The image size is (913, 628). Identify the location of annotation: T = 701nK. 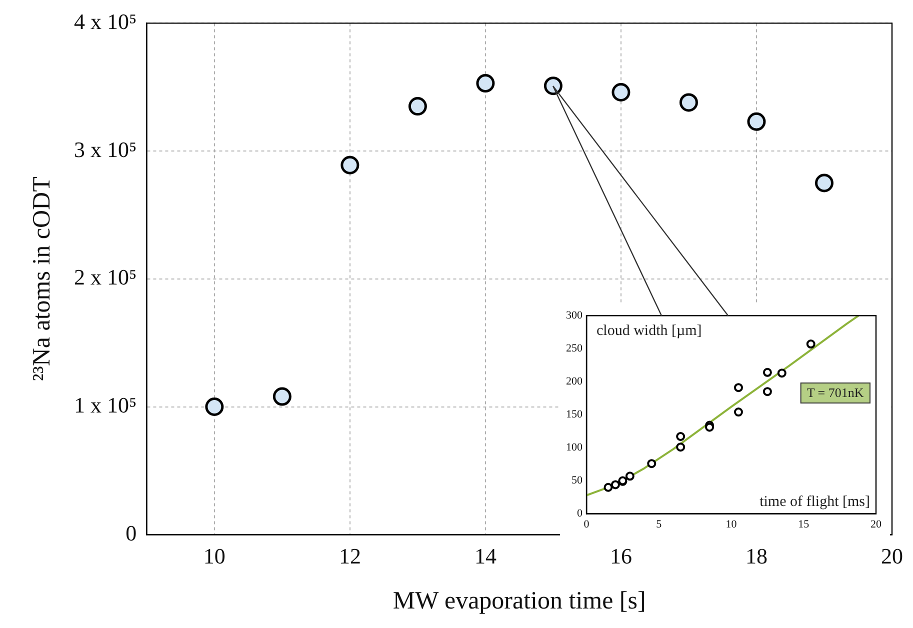
(835, 392).